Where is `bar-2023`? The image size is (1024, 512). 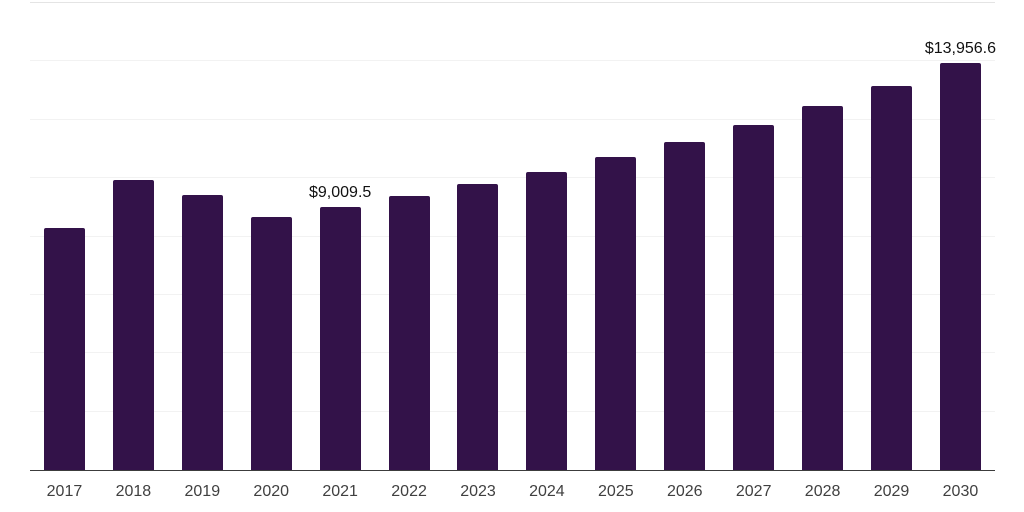 bar-2023 is located at coordinates (478, 327).